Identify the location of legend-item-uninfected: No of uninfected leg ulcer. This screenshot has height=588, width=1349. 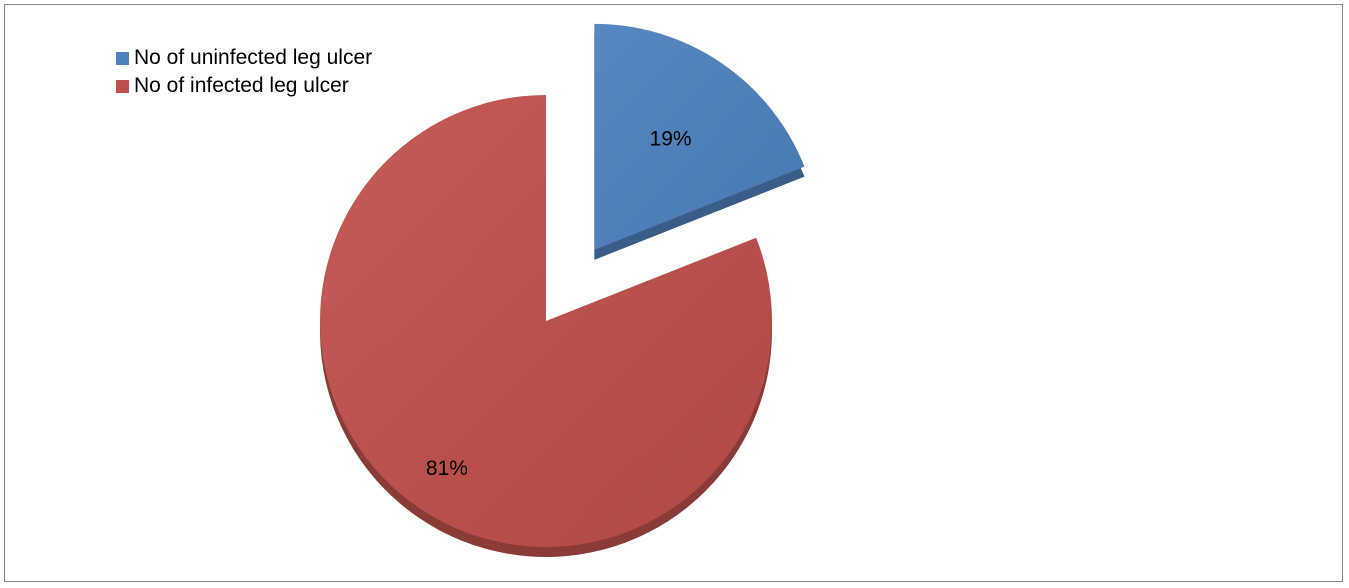
(244, 58).